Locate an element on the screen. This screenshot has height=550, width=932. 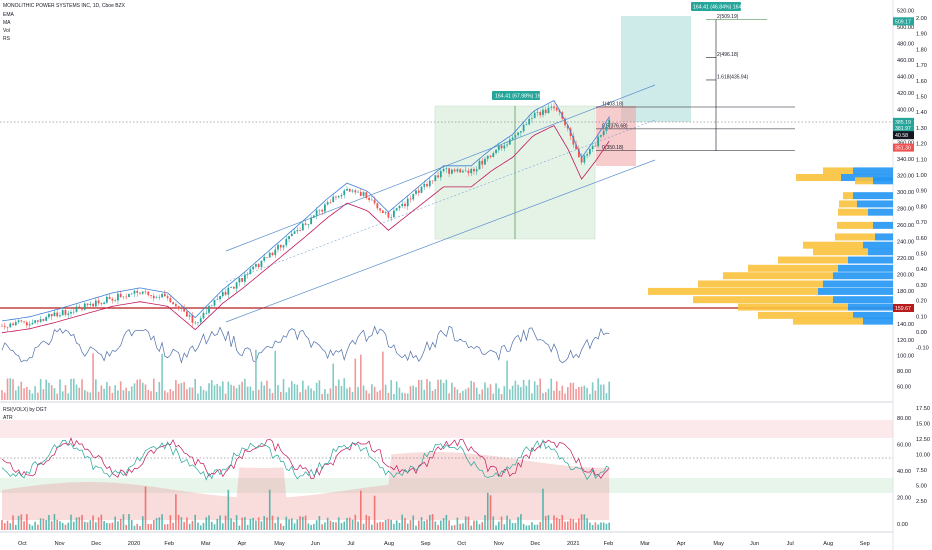
rsi-sub: ATR is located at coordinates (8, 418).